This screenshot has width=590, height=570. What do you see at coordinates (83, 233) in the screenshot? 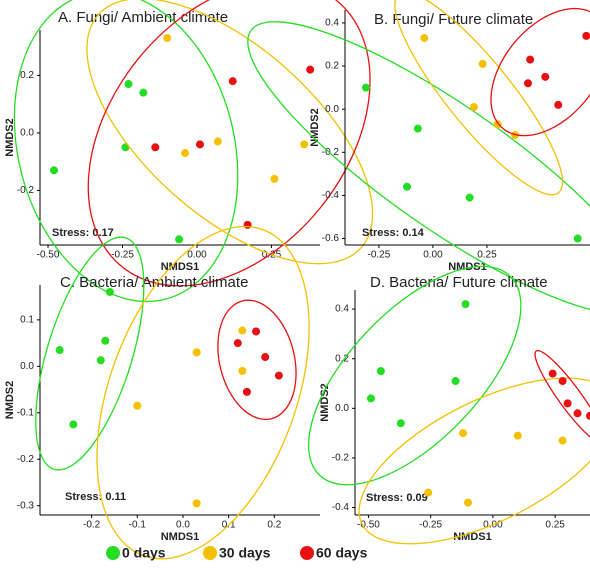
I see `stress-annotation: Stress: 0.17` at bounding box center [83, 233].